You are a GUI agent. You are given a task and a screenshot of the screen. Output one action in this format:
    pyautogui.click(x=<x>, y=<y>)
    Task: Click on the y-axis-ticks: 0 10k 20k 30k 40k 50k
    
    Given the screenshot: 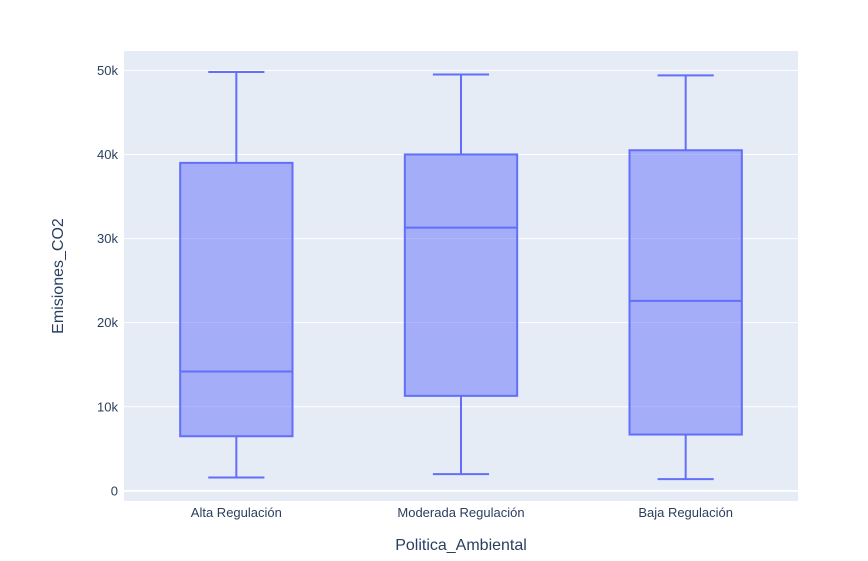 What is the action you would take?
    pyautogui.click(x=107, y=281)
    